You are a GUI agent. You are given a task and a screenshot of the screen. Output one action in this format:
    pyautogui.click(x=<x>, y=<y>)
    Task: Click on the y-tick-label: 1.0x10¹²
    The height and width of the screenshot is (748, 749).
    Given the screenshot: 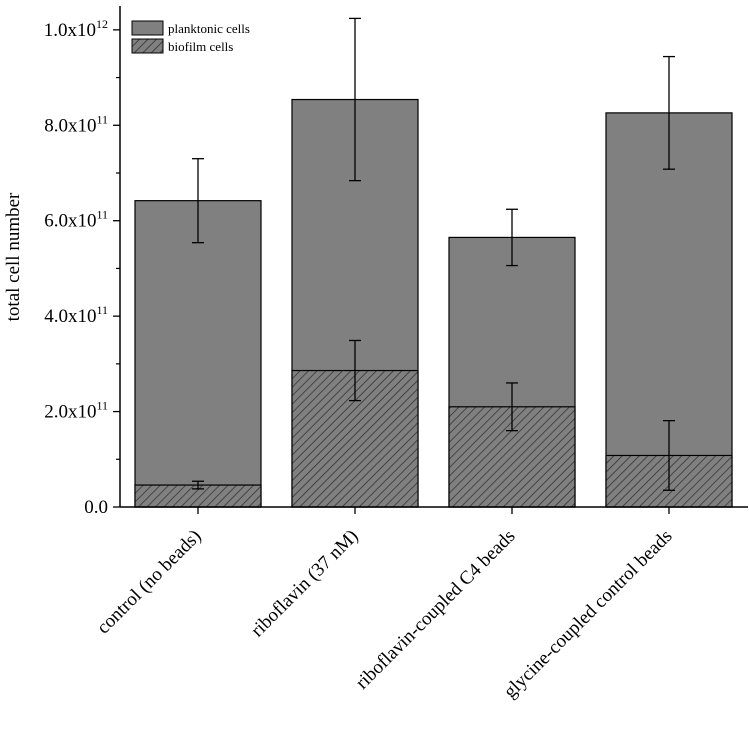 What is the action you would take?
    pyautogui.click(x=76, y=29)
    